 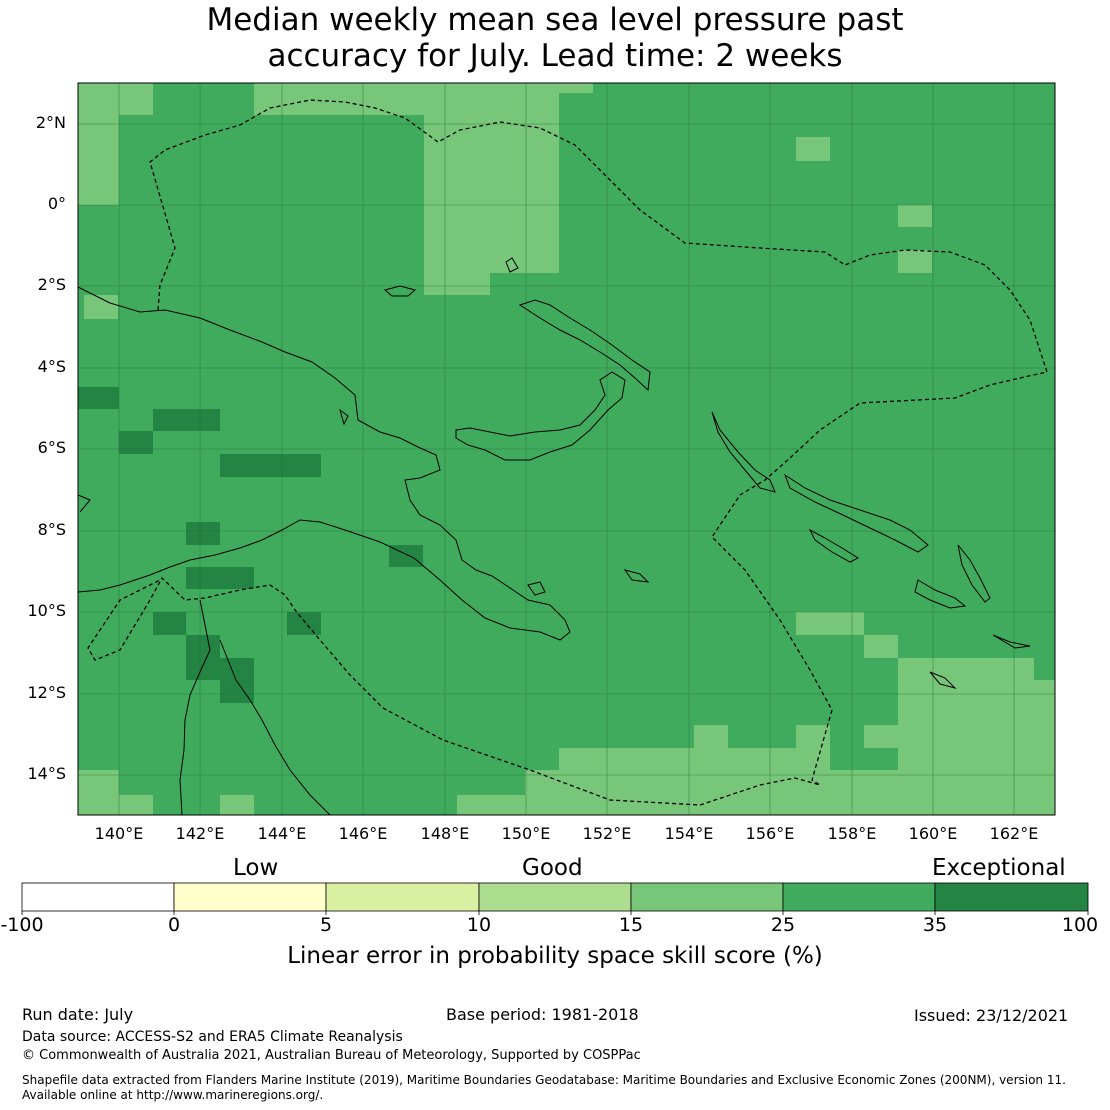 I want to click on lat-tick-12S: 12°S, so click(x=46, y=692).